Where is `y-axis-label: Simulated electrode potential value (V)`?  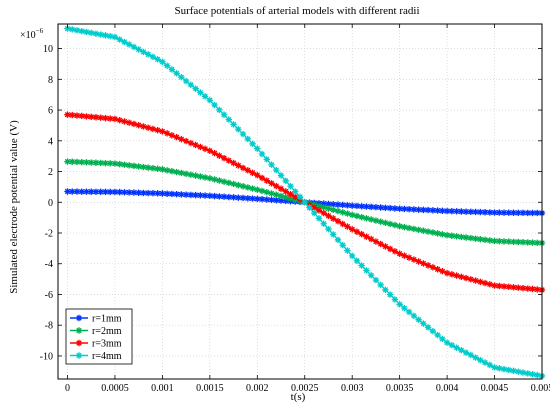 y-axis-label: Simulated electrode potential value (V) is located at coordinates (14, 207).